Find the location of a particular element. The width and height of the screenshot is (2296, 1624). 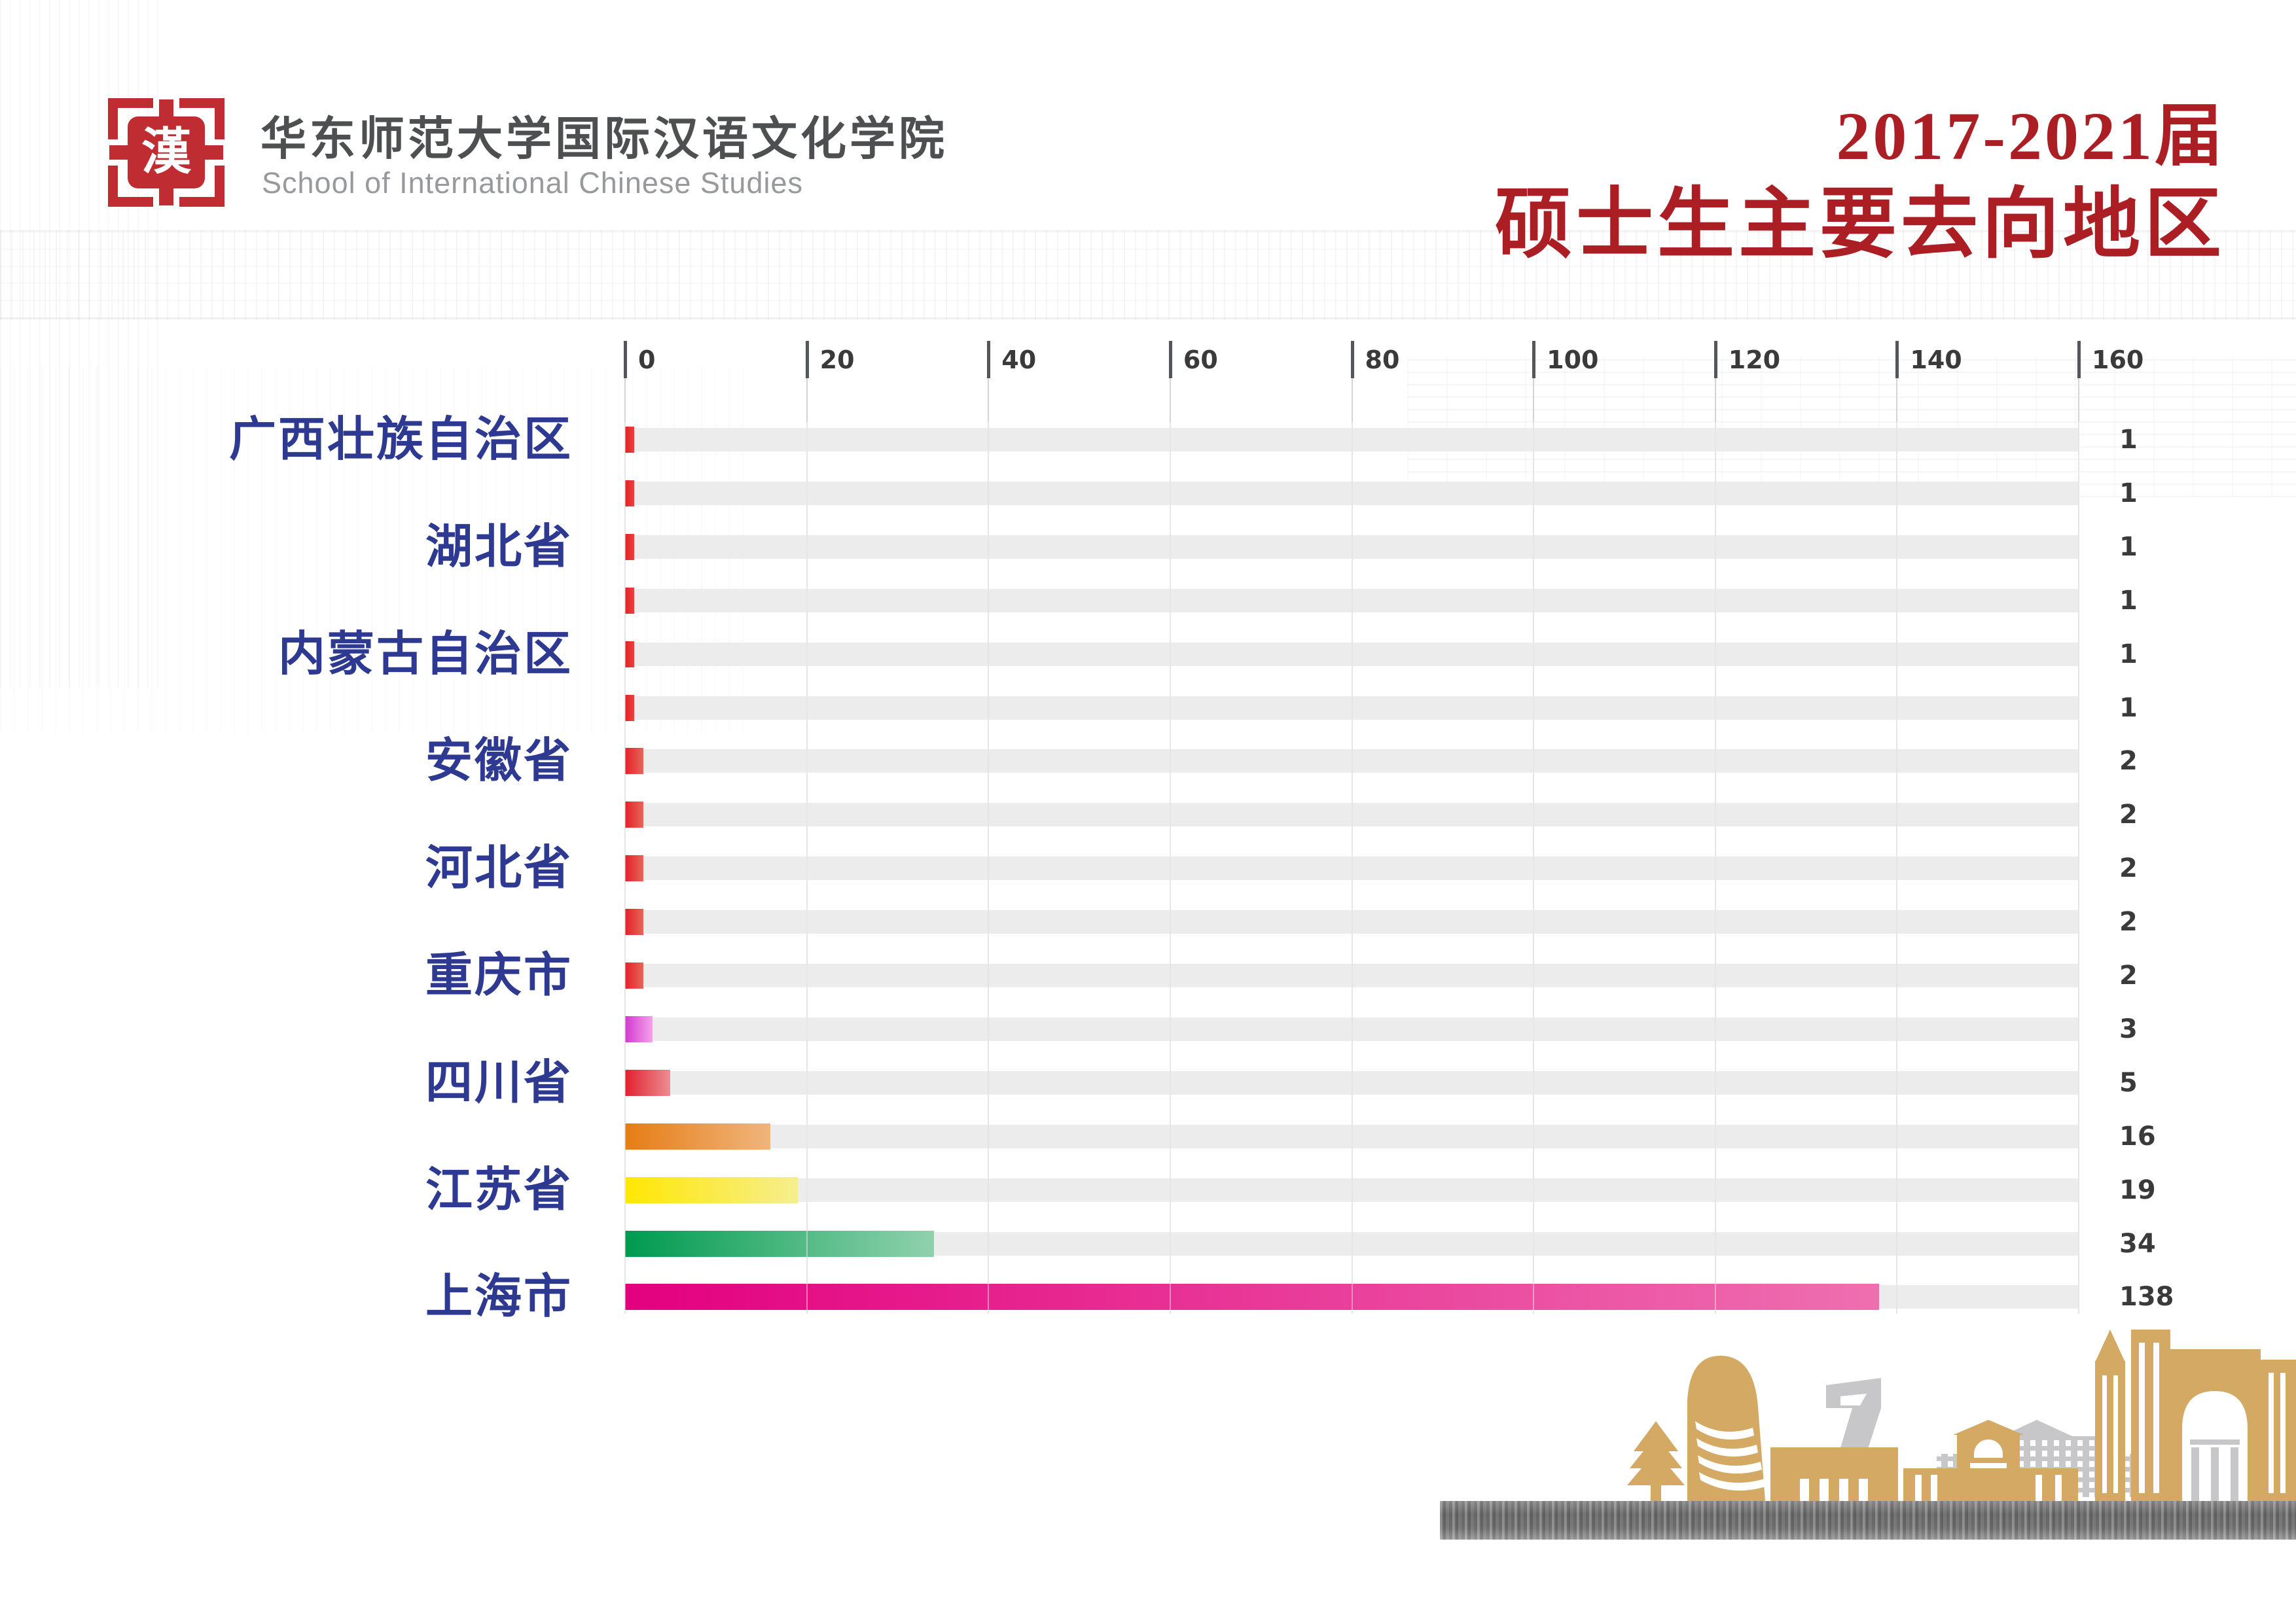

charcoal-texture-band is located at coordinates (1868, 1520).